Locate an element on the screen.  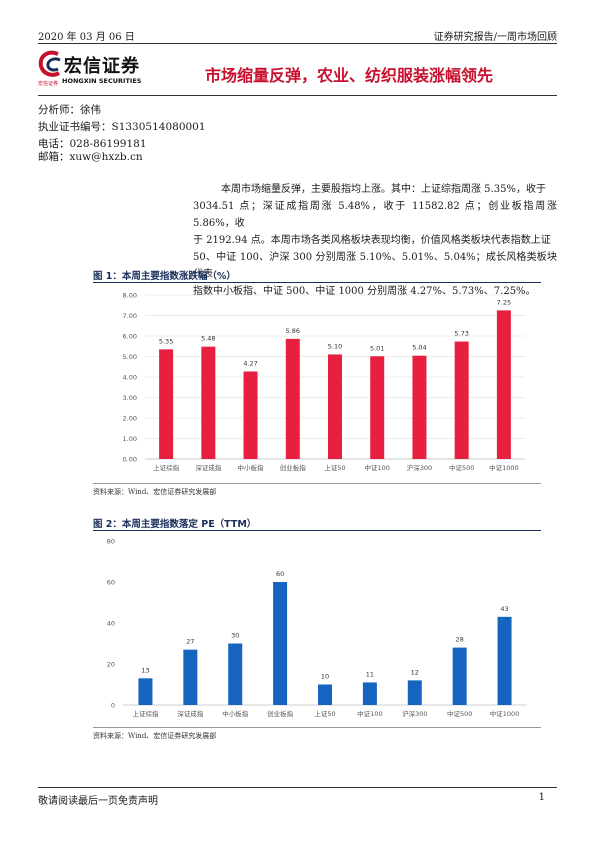
y-tick-label: 5.00 is located at coordinates (130, 357).